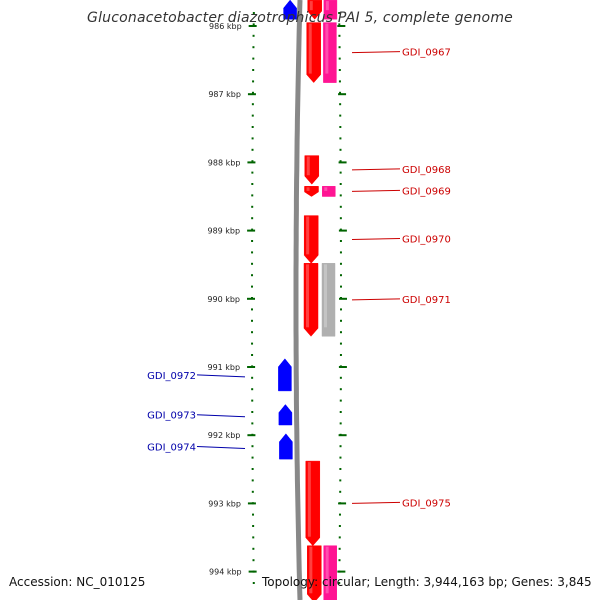  What do you see at coordinates (225, 26) in the screenshot?
I see `tick-label-986: 986 kbp` at bounding box center [225, 26].